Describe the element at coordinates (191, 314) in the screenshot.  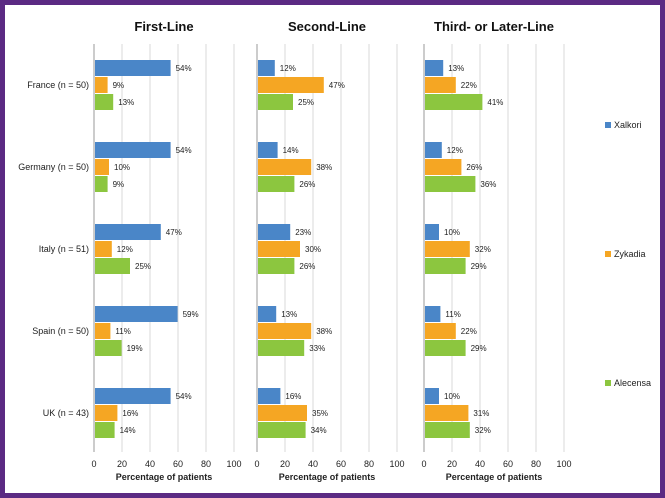
I see `data-label: 59%` at that location.